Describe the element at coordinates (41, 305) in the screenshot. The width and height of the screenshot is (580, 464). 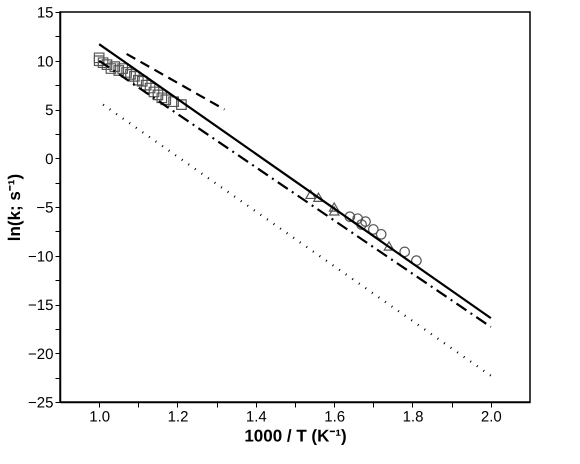
I see `y-tick-label: −15` at that location.